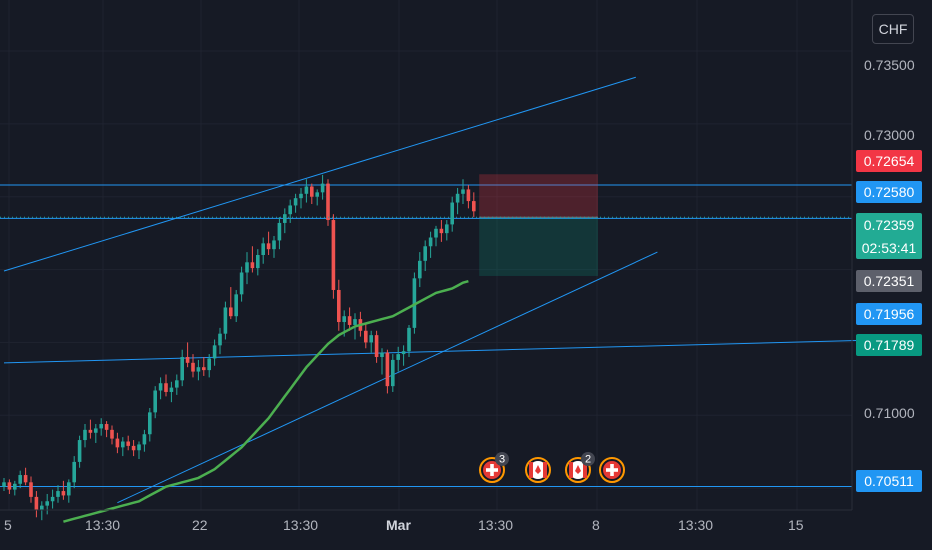 The width and height of the screenshot is (932, 550). Describe the element at coordinates (889, 225) in the screenshot. I see `current-price-label: 0.72359` at that location.